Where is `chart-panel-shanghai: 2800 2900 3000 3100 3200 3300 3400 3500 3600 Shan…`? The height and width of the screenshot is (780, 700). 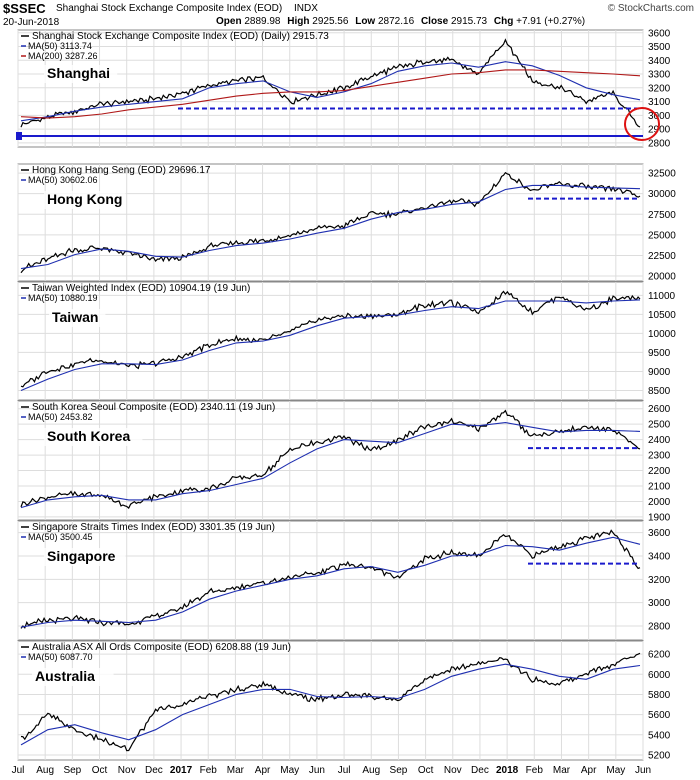
chart-panel-shanghai: 2800 2900 3000 3100 3200 3300 3400 3500 3600 Shan… is located at coordinates (343, 88).